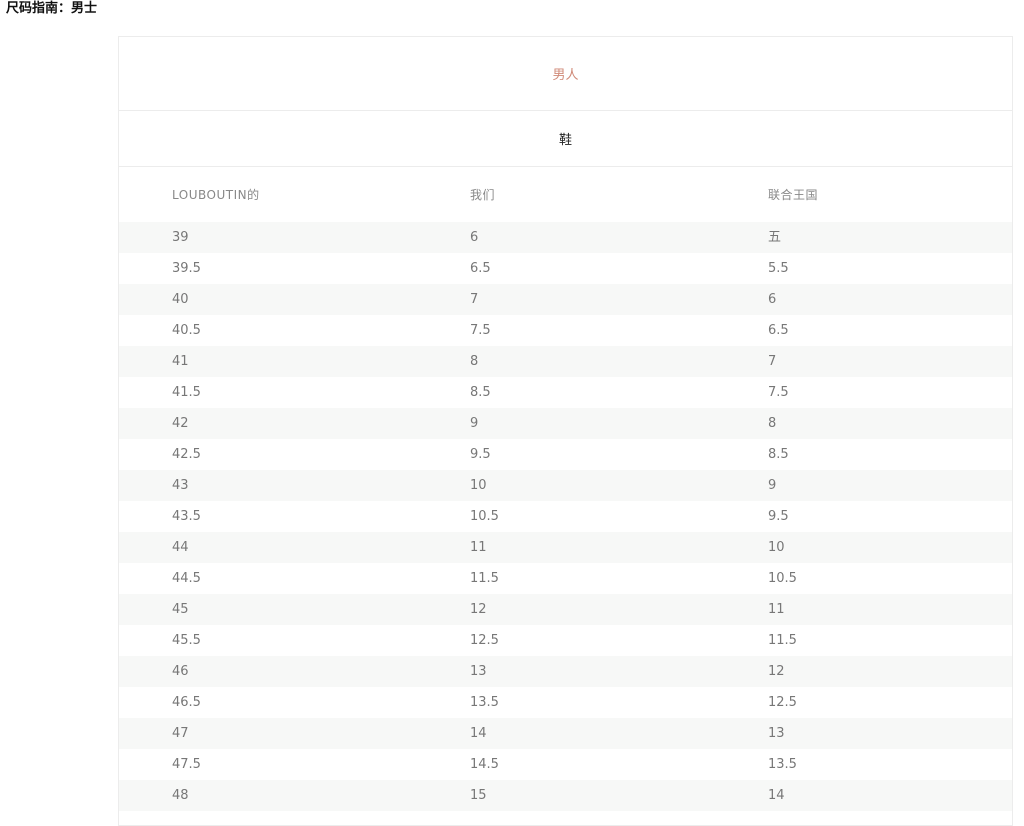 The height and width of the screenshot is (826, 1024). Describe the element at coordinates (565, 764) in the screenshot. I see `table-row: 47.5 14.5 13.5` at that location.